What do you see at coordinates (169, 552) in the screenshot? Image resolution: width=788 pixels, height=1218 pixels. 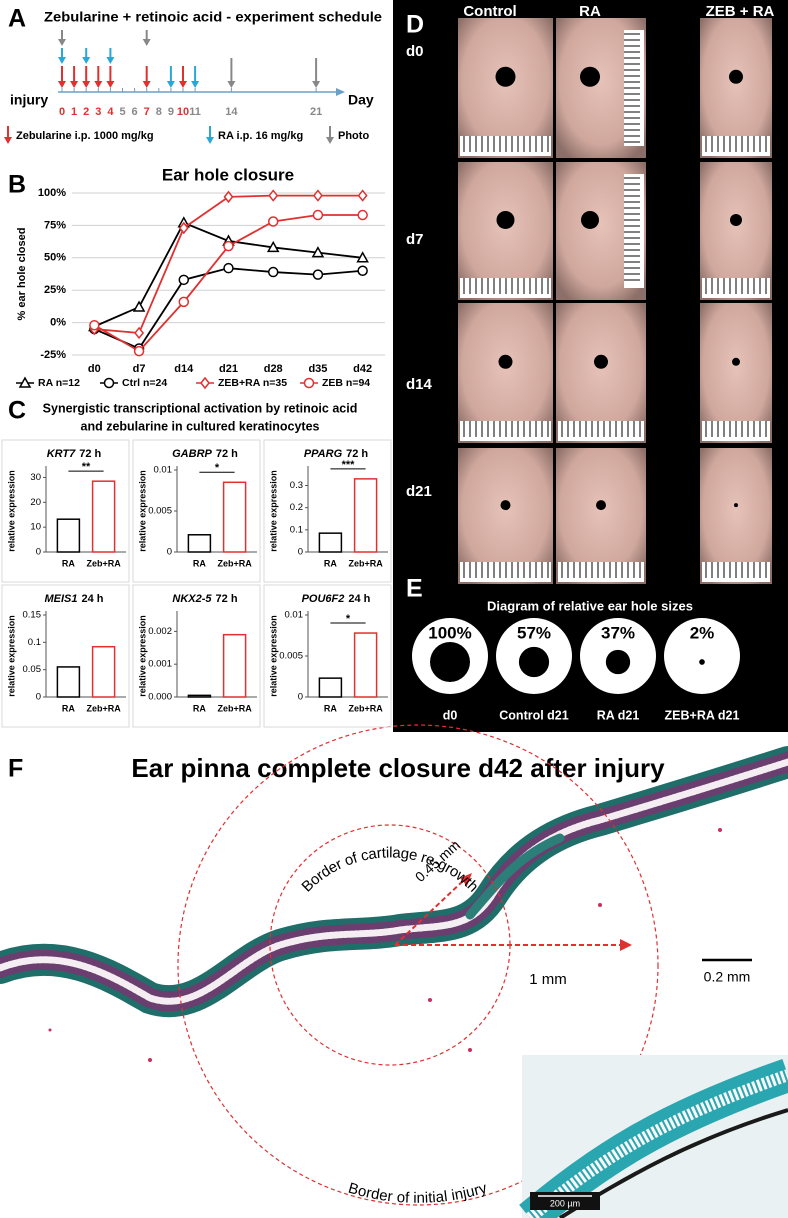 I see `y-tick-label: 0` at bounding box center [169, 552].